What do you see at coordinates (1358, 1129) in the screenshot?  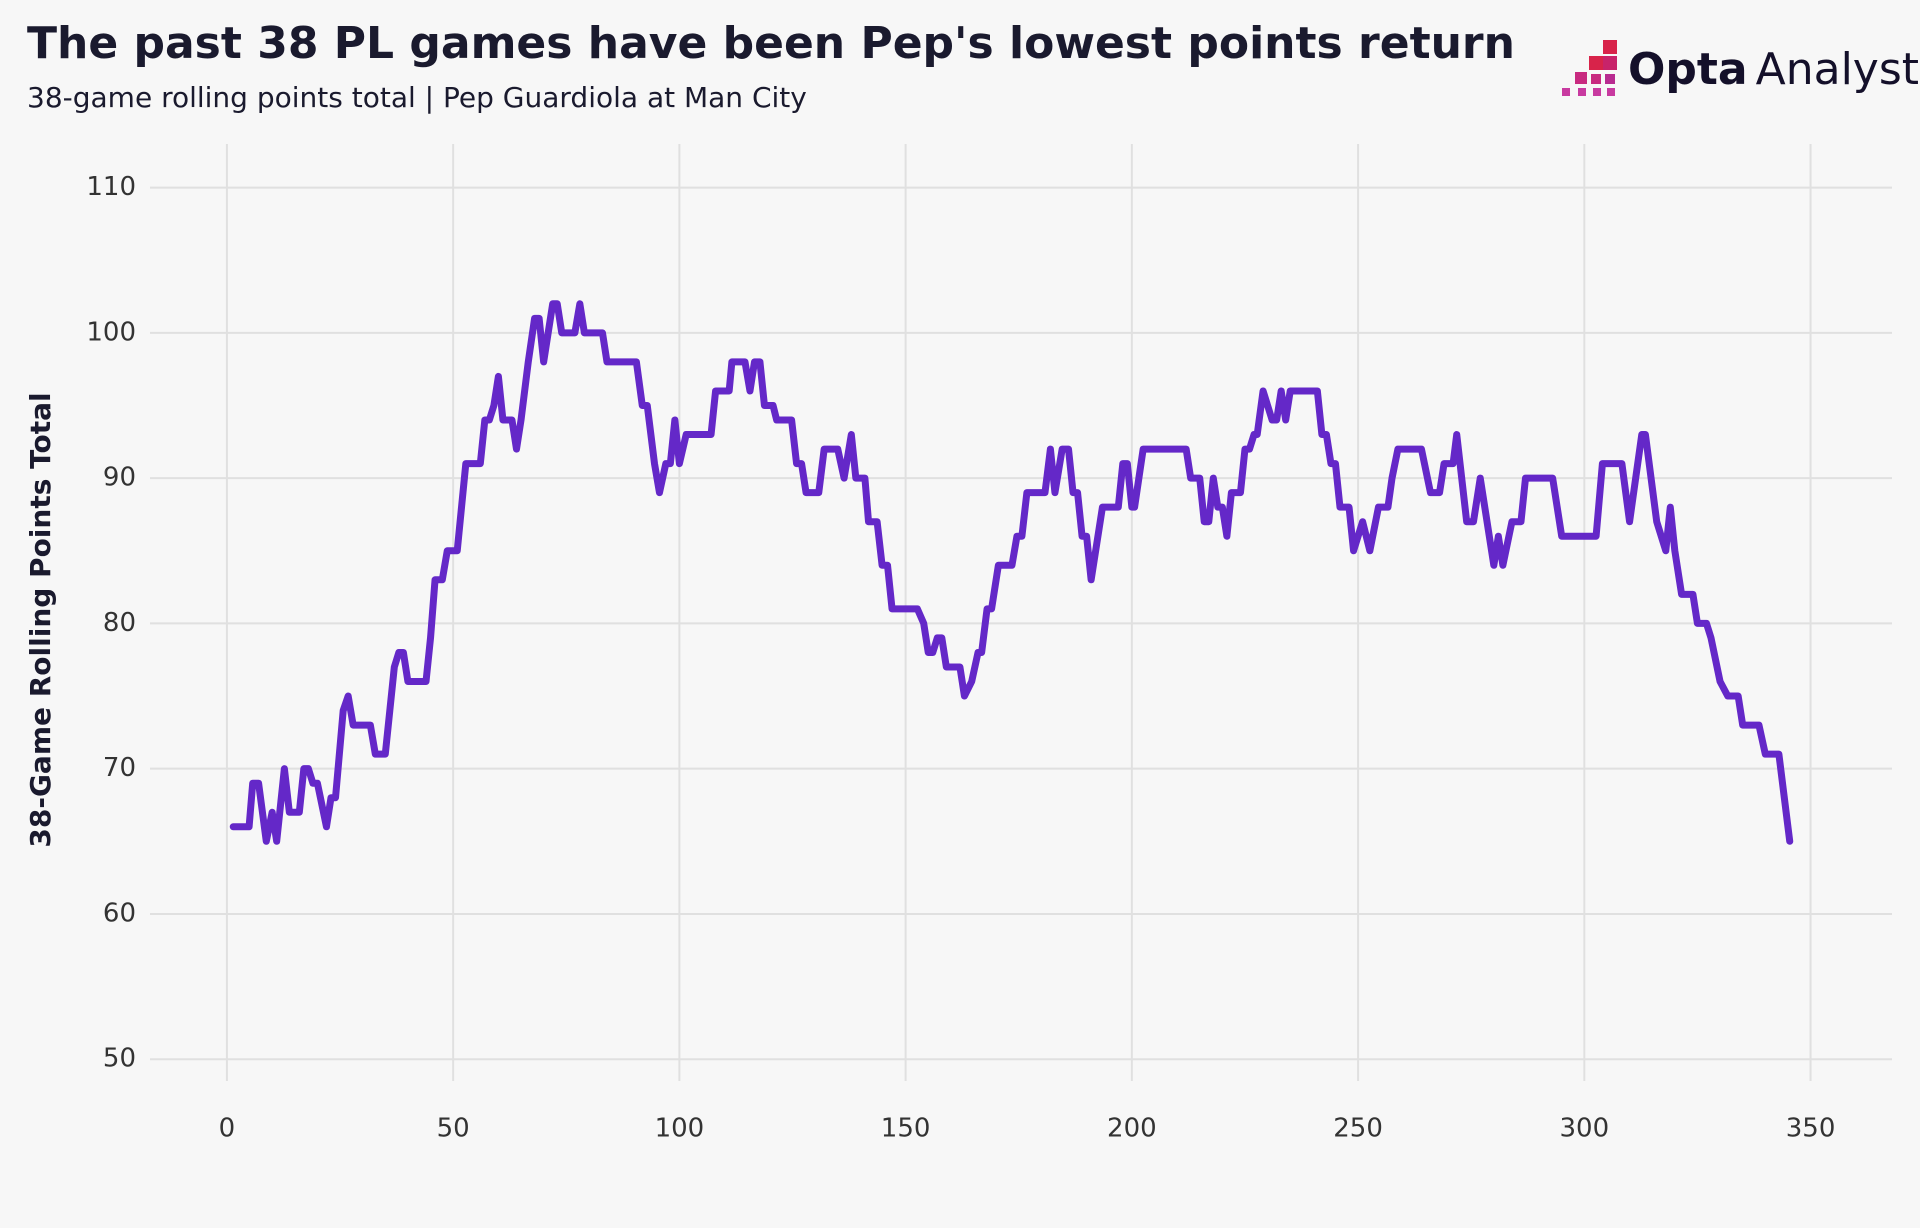 I see `x-tick-label: 250` at bounding box center [1358, 1129].